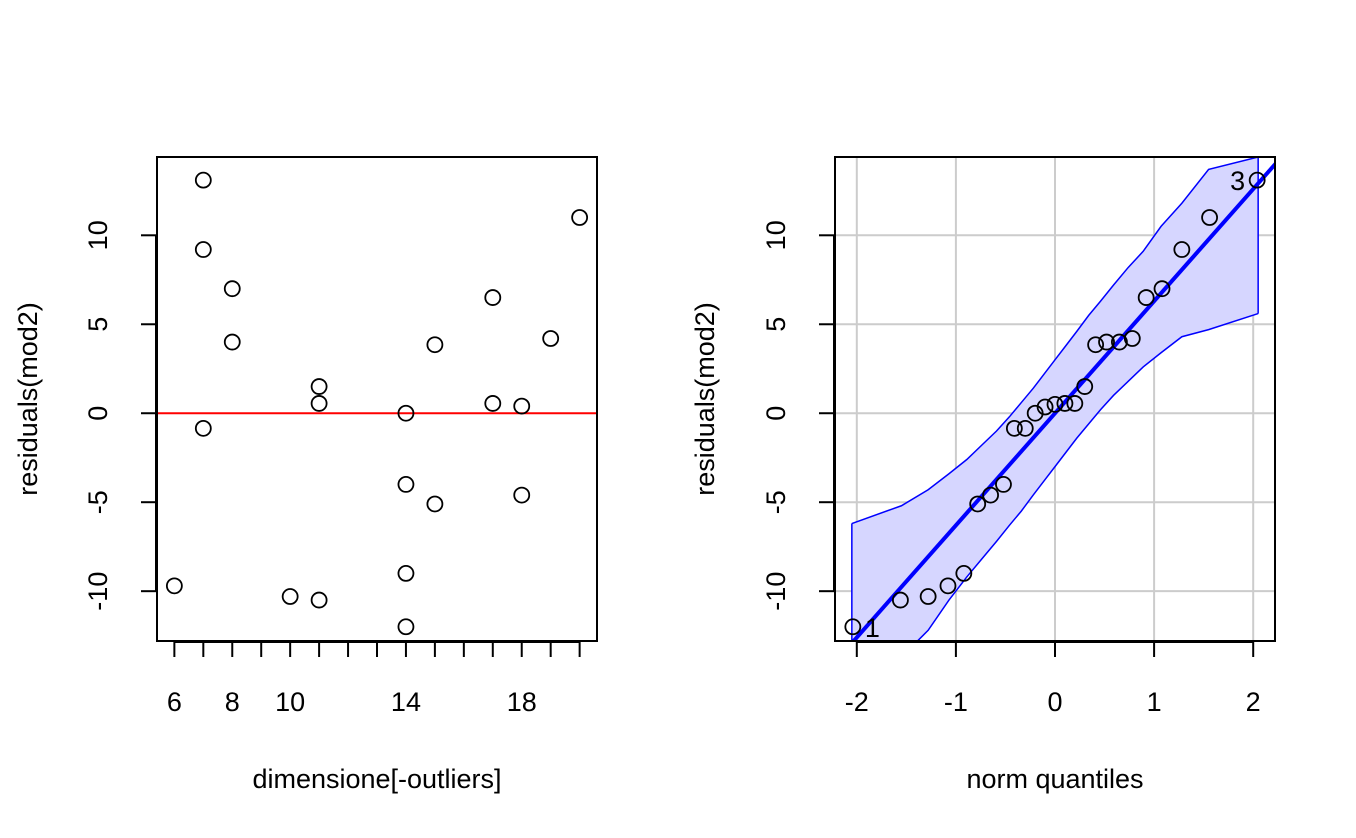  I want to click on envelope-lower, so click(1087, 476).